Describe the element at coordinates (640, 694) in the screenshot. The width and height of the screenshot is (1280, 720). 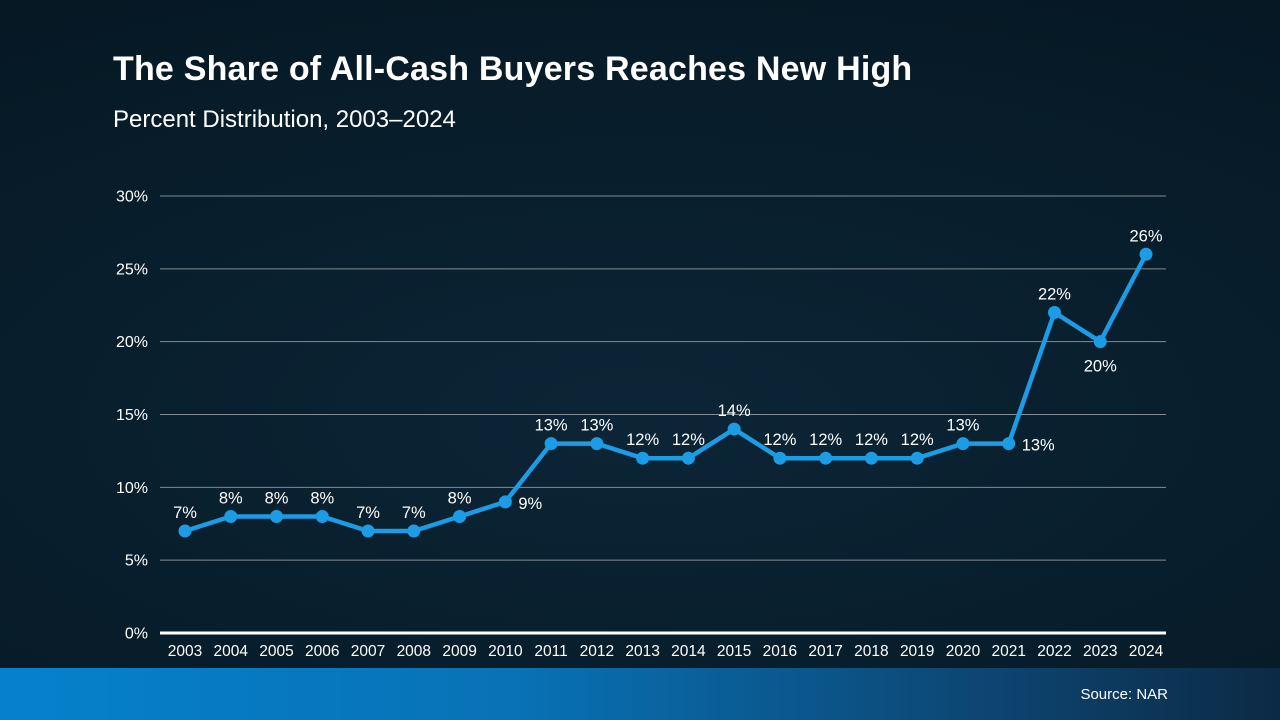
I see `footer-bar: Source: NAR` at that location.